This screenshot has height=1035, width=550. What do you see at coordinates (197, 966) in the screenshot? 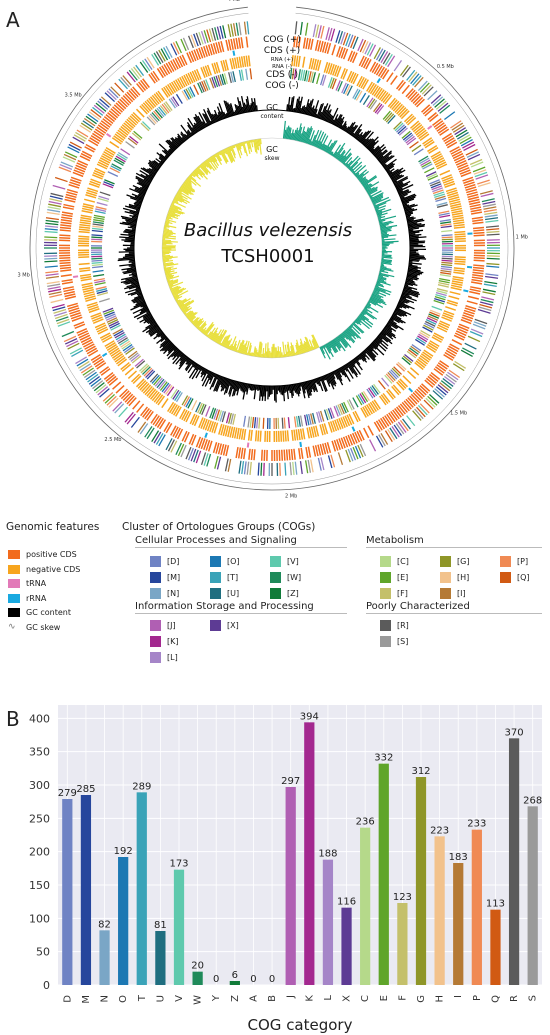
I see `value-label-W: 20` at bounding box center [197, 966].